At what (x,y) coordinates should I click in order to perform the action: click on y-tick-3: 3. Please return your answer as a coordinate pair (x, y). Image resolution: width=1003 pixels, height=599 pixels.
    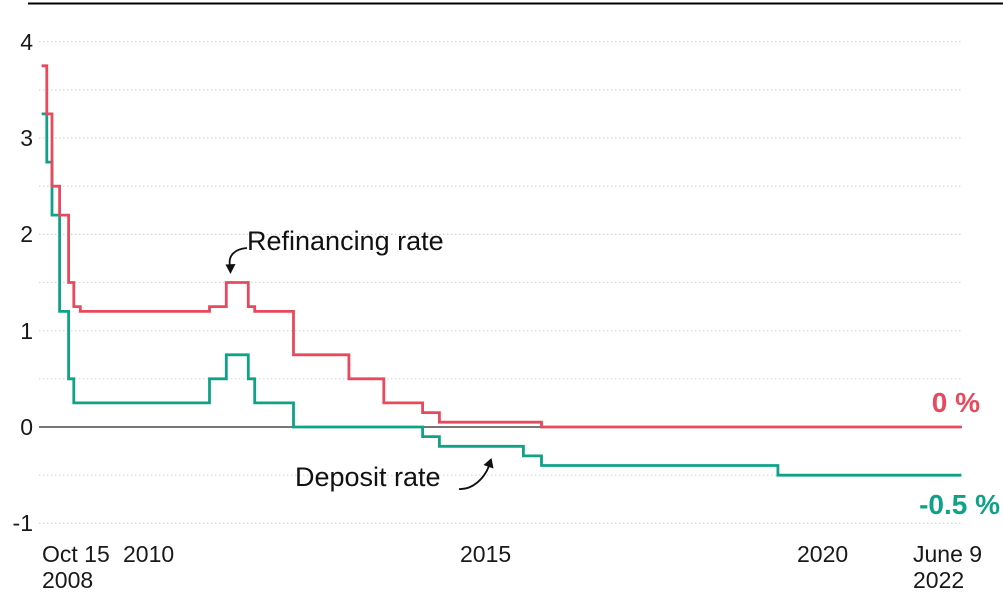
    Looking at the image, I should click on (26, 138).